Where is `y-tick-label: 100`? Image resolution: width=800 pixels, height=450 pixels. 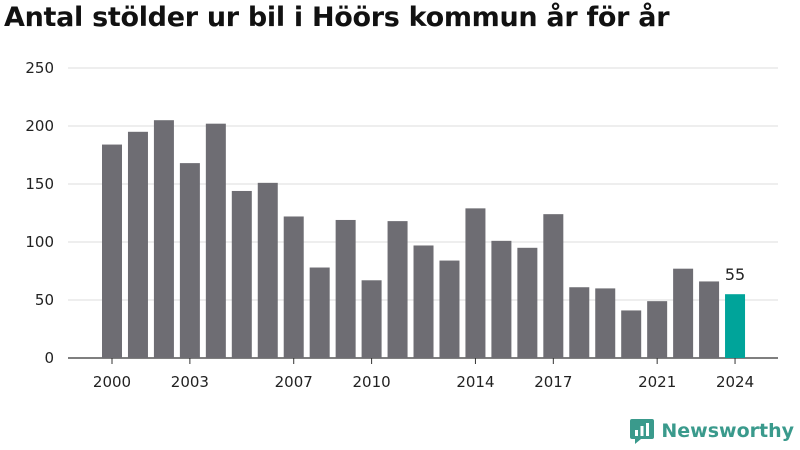
y-tick-label: 100 is located at coordinates (39, 242).